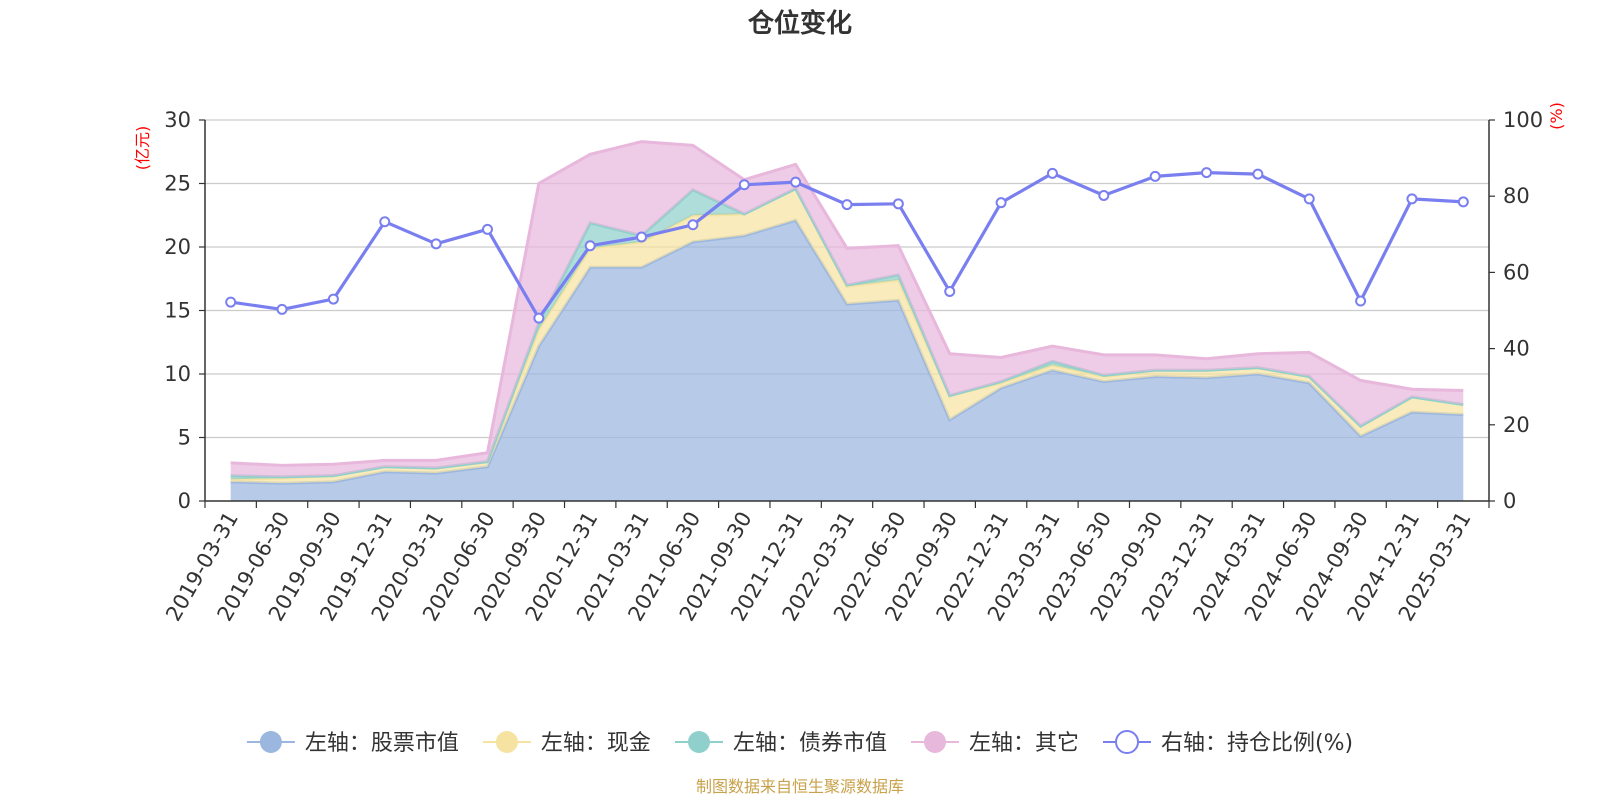  What do you see at coordinates (1024, 743) in the screenshot?
I see `legend-label: 左轴：其它` at bounding box center [1024, 743].